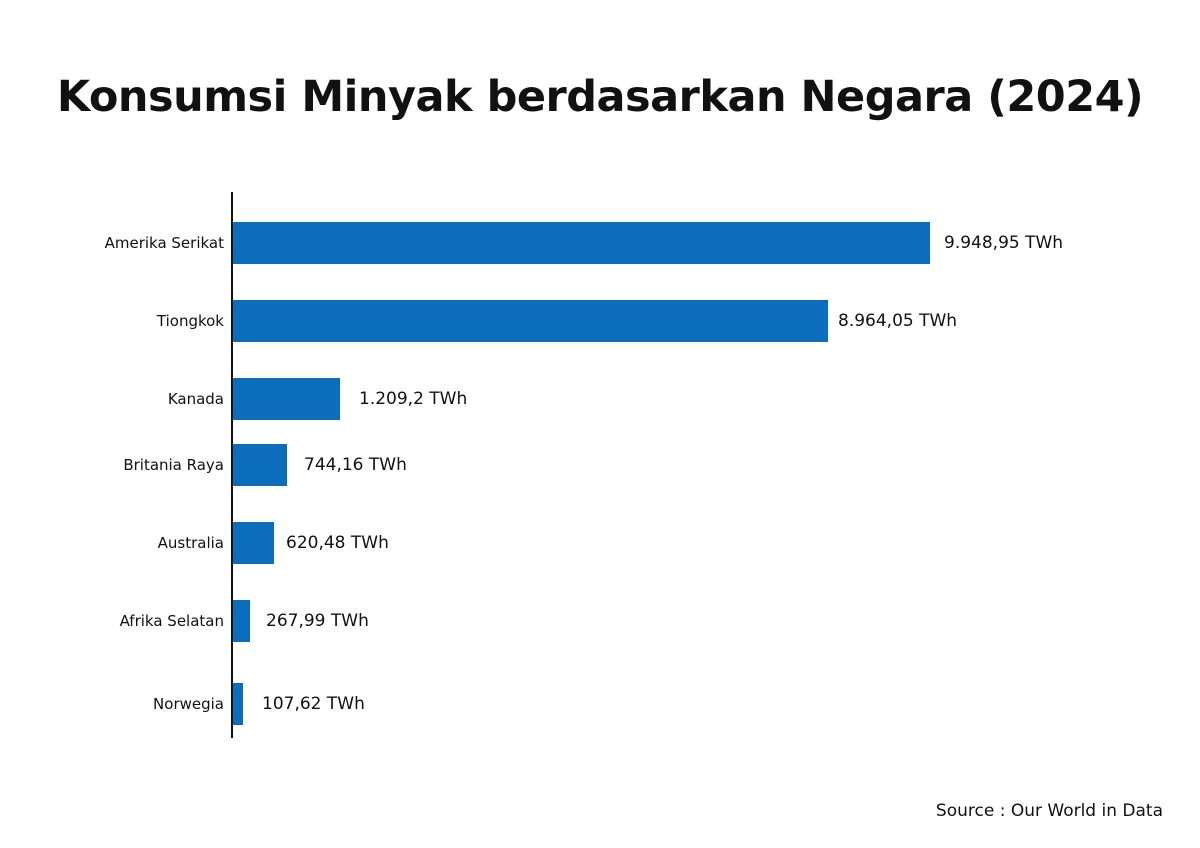 The image size is (1200, 848). I want to click on bar-row-afrika-selatan: Afrika Selatan 267,99 TWh, so click(600, 621).